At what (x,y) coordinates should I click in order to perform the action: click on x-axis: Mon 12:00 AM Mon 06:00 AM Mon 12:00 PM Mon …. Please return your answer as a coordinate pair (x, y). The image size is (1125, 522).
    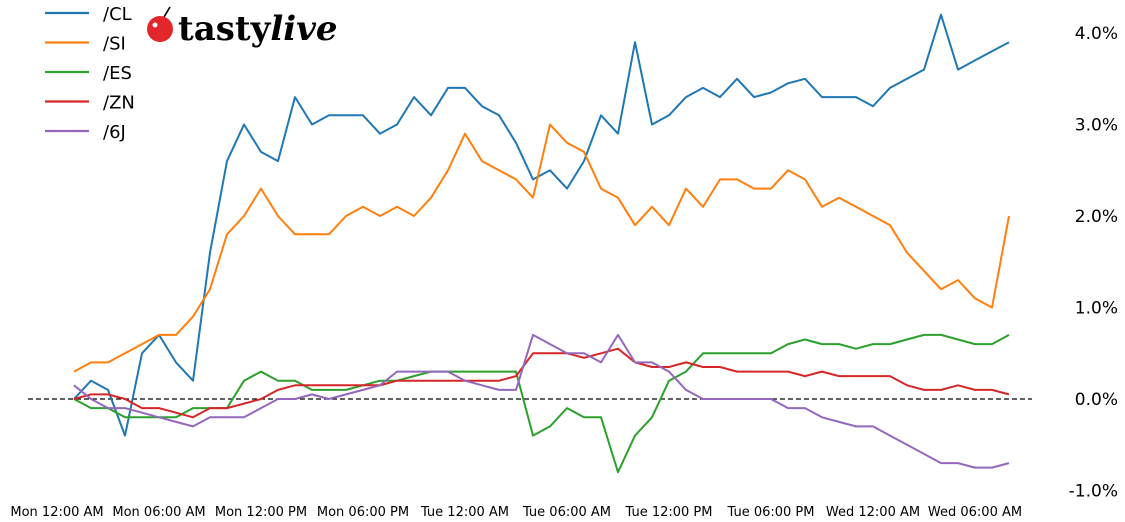
    Looking at the image, I should click on (516, 512).